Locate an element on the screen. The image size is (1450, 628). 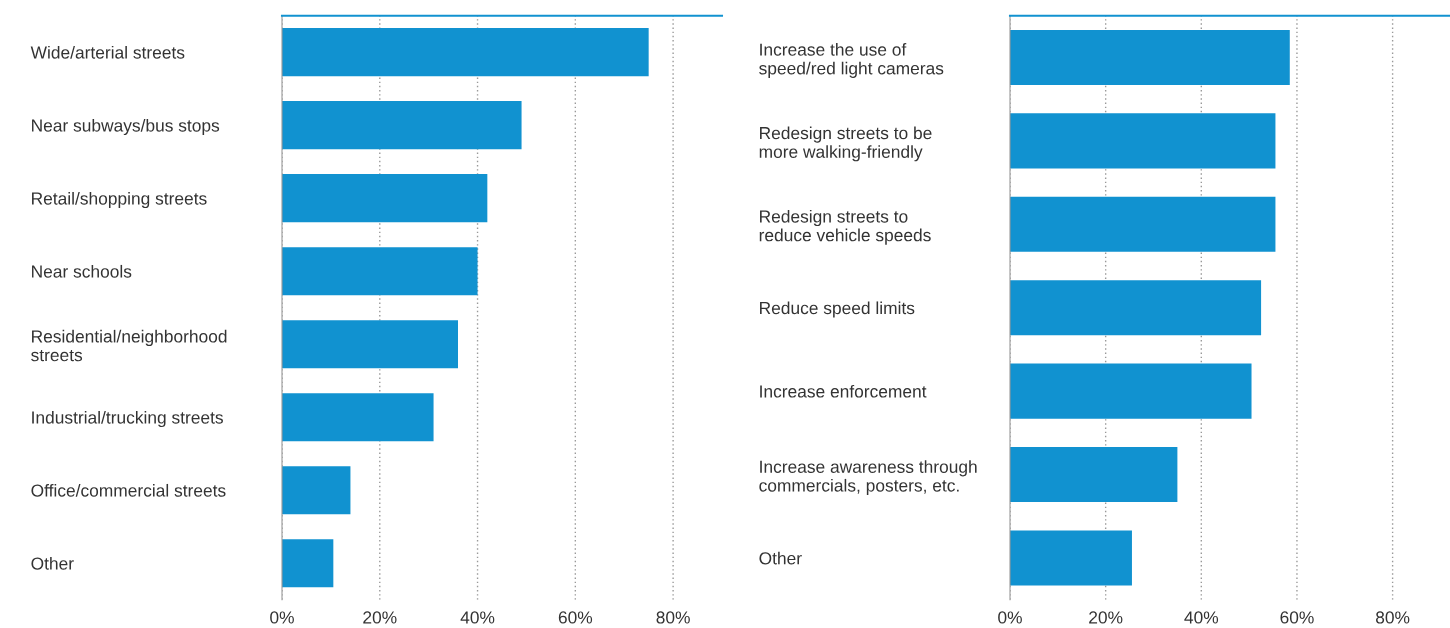
y-tick-label: Redesign streets to be more walking-friendly is located at coordinates (845, 144).